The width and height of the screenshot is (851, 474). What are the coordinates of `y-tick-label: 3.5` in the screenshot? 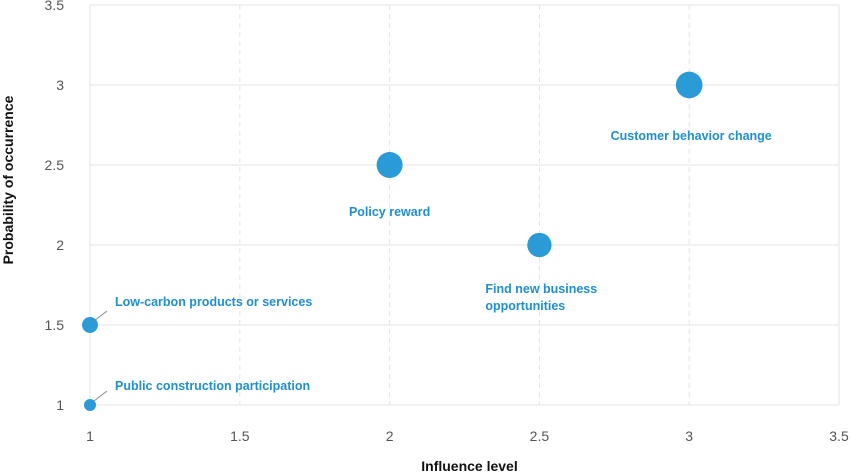 It's located at (55, 6).